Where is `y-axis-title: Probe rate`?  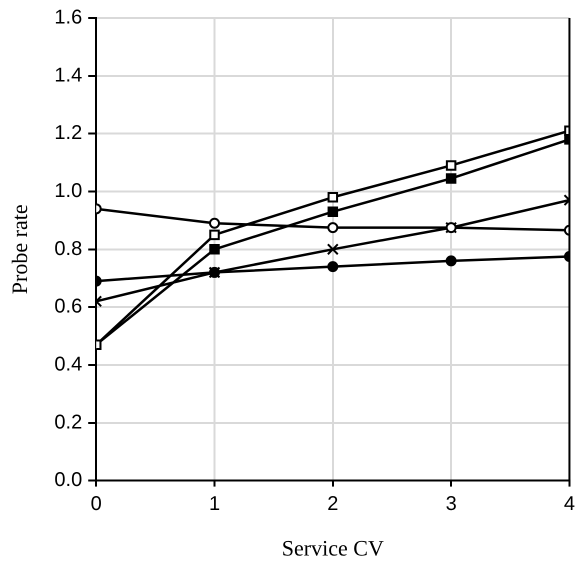 y-axis-title: Probe rate is located at coordinates (19, 249).